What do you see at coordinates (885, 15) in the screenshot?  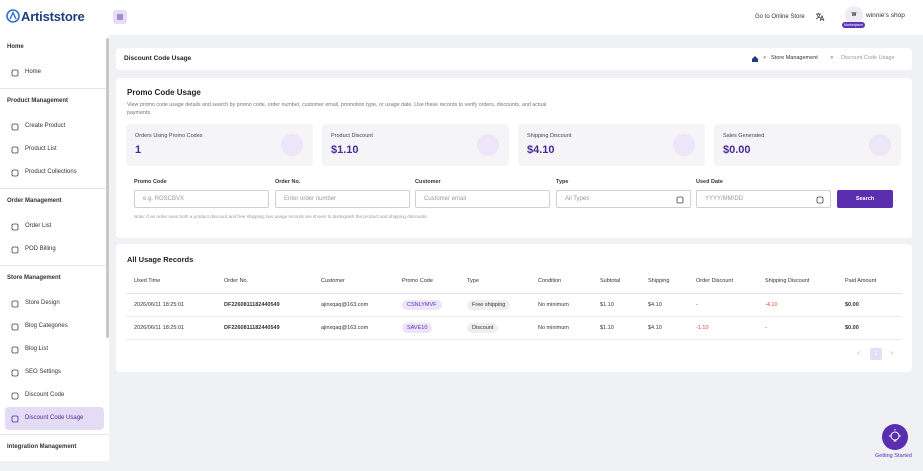 I see `shop-name: winnie's shop` at bounding box center [885, 15].